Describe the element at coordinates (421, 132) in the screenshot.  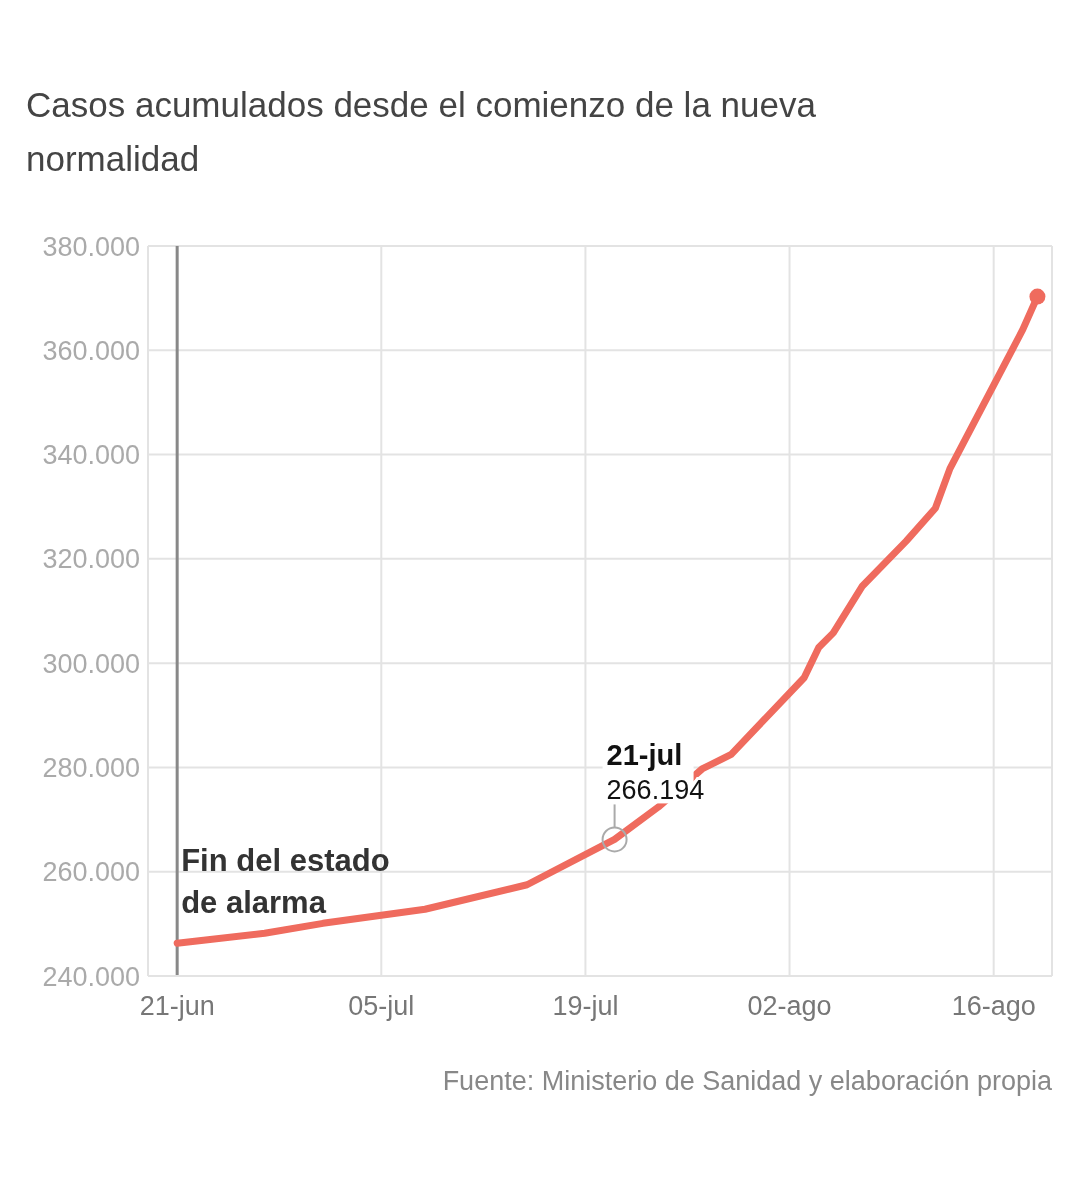
I see `chart-title: Casos acumulados desde el comienzo de la nueva normalidad` at that location.